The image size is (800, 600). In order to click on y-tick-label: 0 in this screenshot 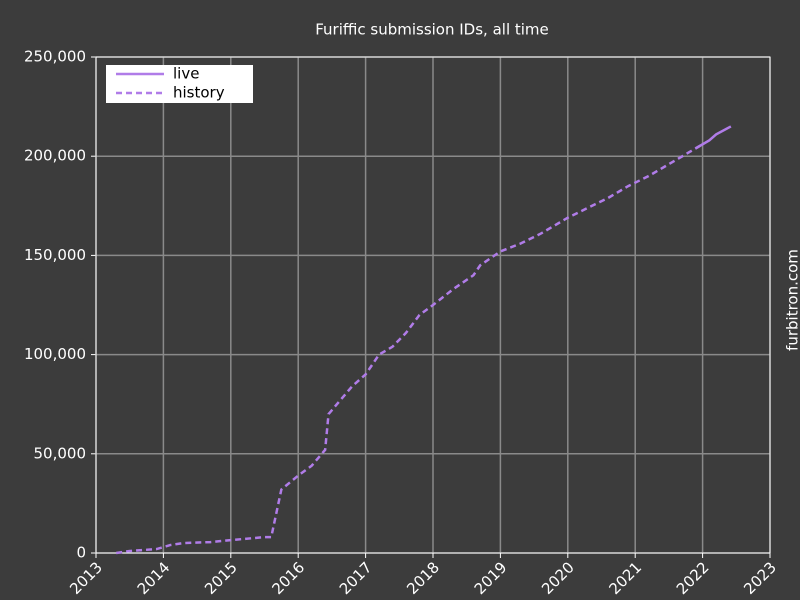, I will do `click(81, 553)`.